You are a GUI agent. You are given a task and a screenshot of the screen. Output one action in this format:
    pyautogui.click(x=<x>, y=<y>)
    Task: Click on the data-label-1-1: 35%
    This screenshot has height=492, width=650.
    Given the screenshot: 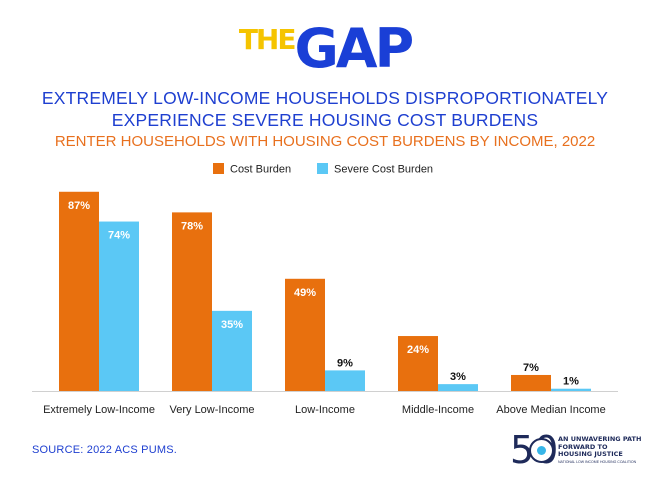 What is the action you would take?
    pyautogui.click(x=232, y=325)
    